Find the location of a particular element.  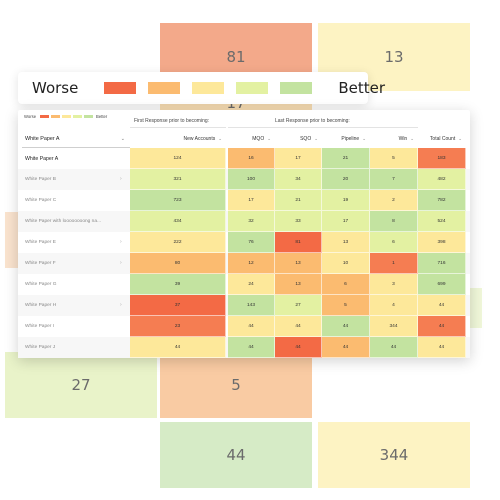

heatmap-cell: 20 is located at coordinates (346, 179).